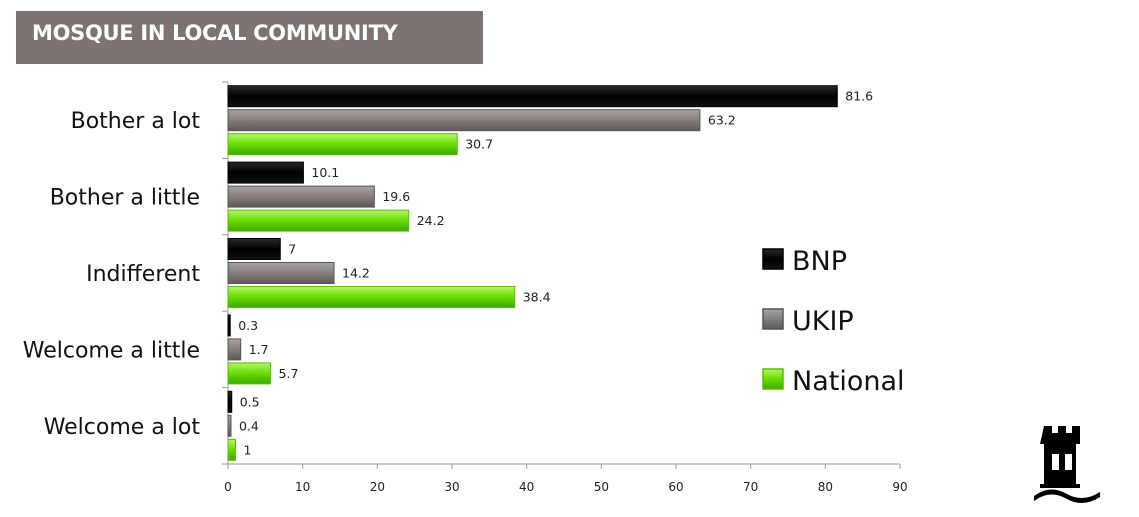 The width and height of the screenshot is (1139, 517). I want to click on legend-swatch-national, so click(773, 379).